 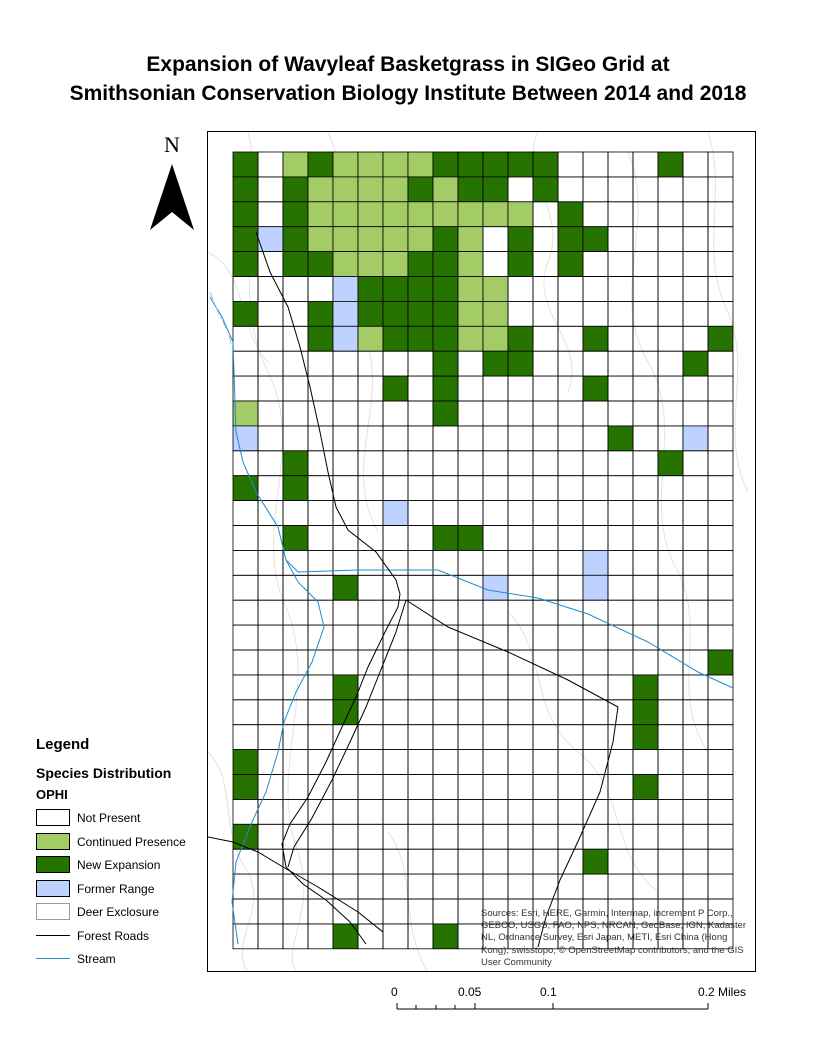 I want to click on stream, so click(x=278, y=752).